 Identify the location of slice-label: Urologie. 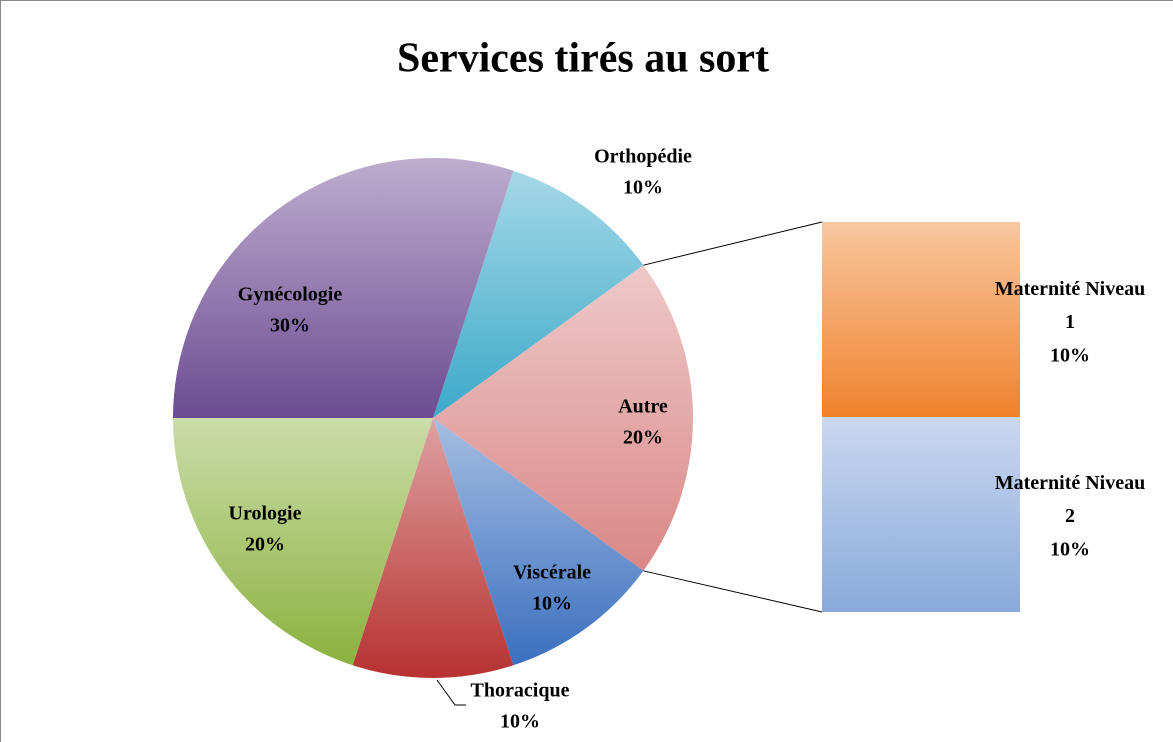
(265, 514).